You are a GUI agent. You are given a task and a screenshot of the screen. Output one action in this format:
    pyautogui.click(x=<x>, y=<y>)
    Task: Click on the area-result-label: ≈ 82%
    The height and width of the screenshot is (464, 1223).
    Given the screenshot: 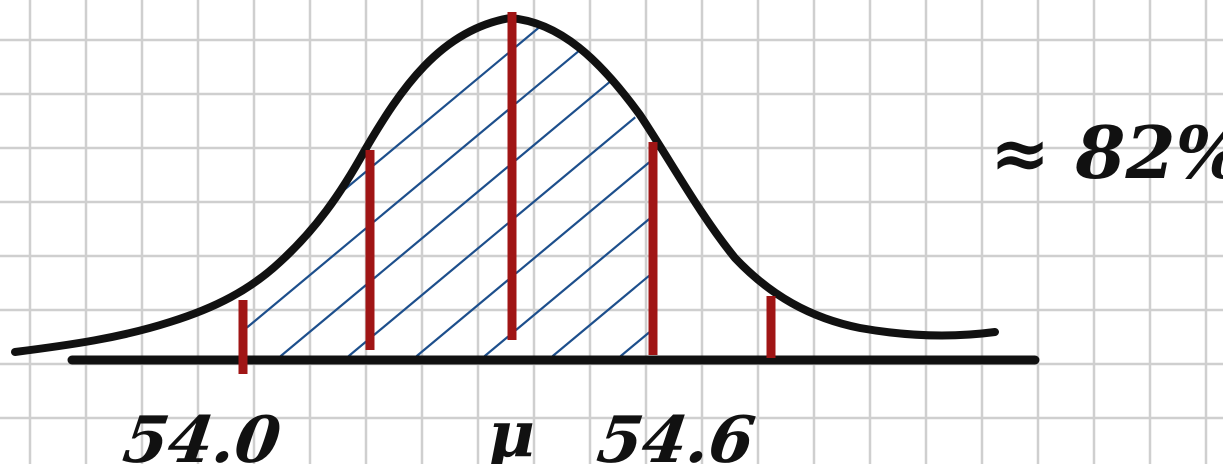 What is the action you would take?
    pyautogui.click(x=1106, y=152)
    